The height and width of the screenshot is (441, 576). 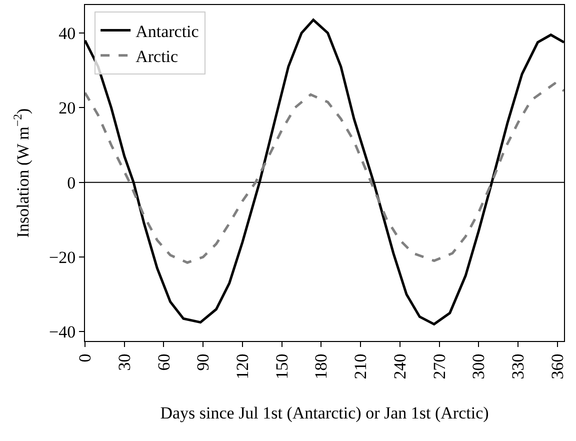 What do you see at coordinates (85, 358) in the screenshot?
I see `x-tick-label: 0` at bounding box center [85, 358].